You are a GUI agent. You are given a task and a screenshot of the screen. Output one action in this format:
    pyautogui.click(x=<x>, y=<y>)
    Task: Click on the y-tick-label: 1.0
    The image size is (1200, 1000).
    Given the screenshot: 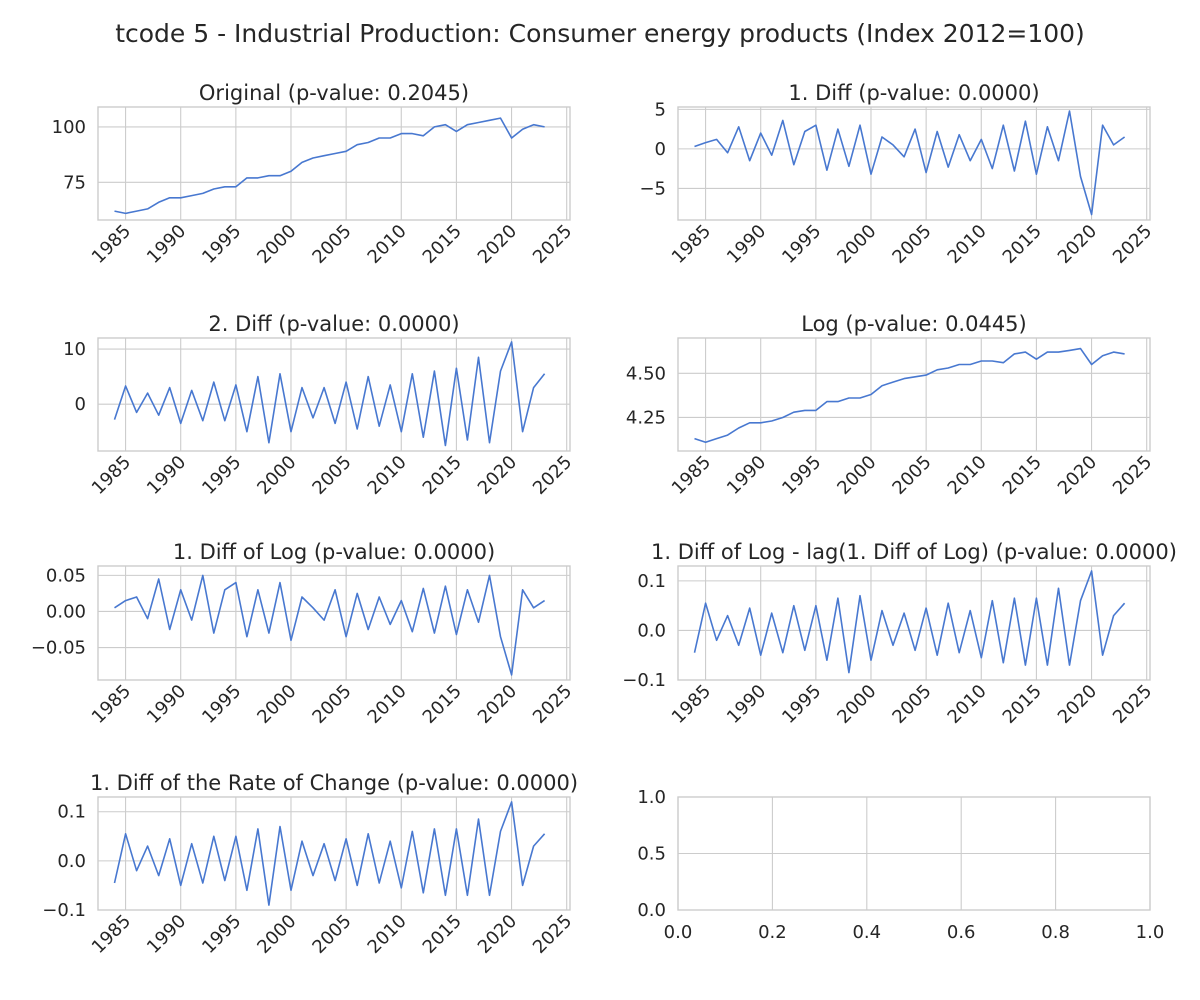 What is the action you would take?
    pyautogui.click(x=651, y=797)
    